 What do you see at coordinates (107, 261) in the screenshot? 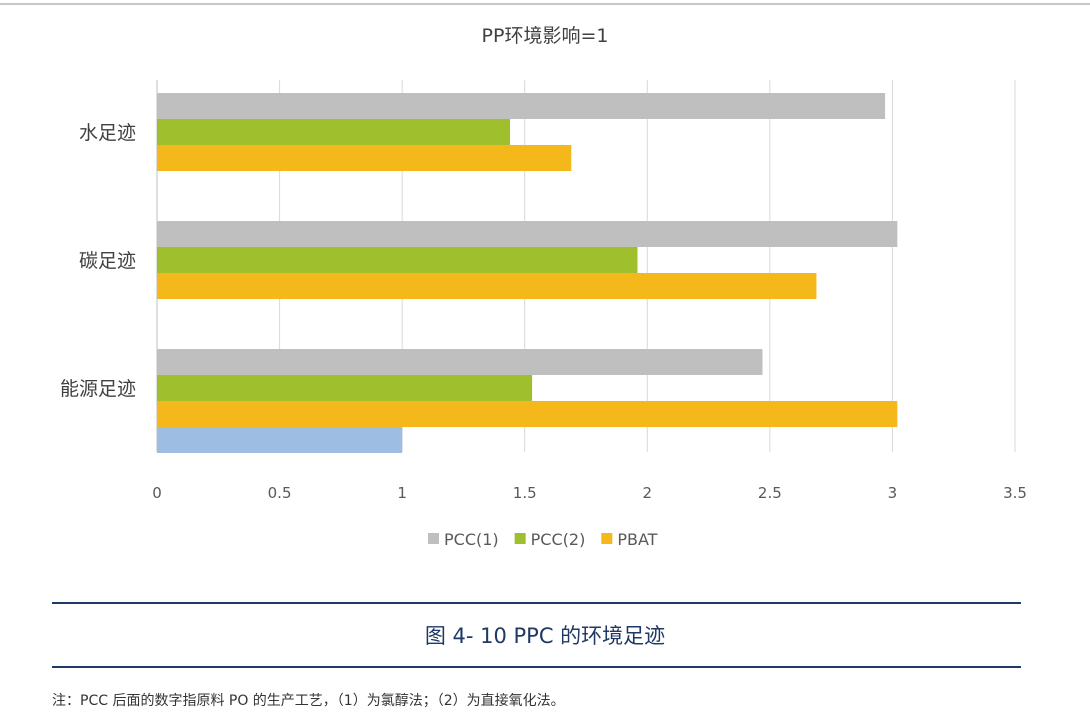
I see `category-label: 碳足迹` at bounding box center [107, 261].